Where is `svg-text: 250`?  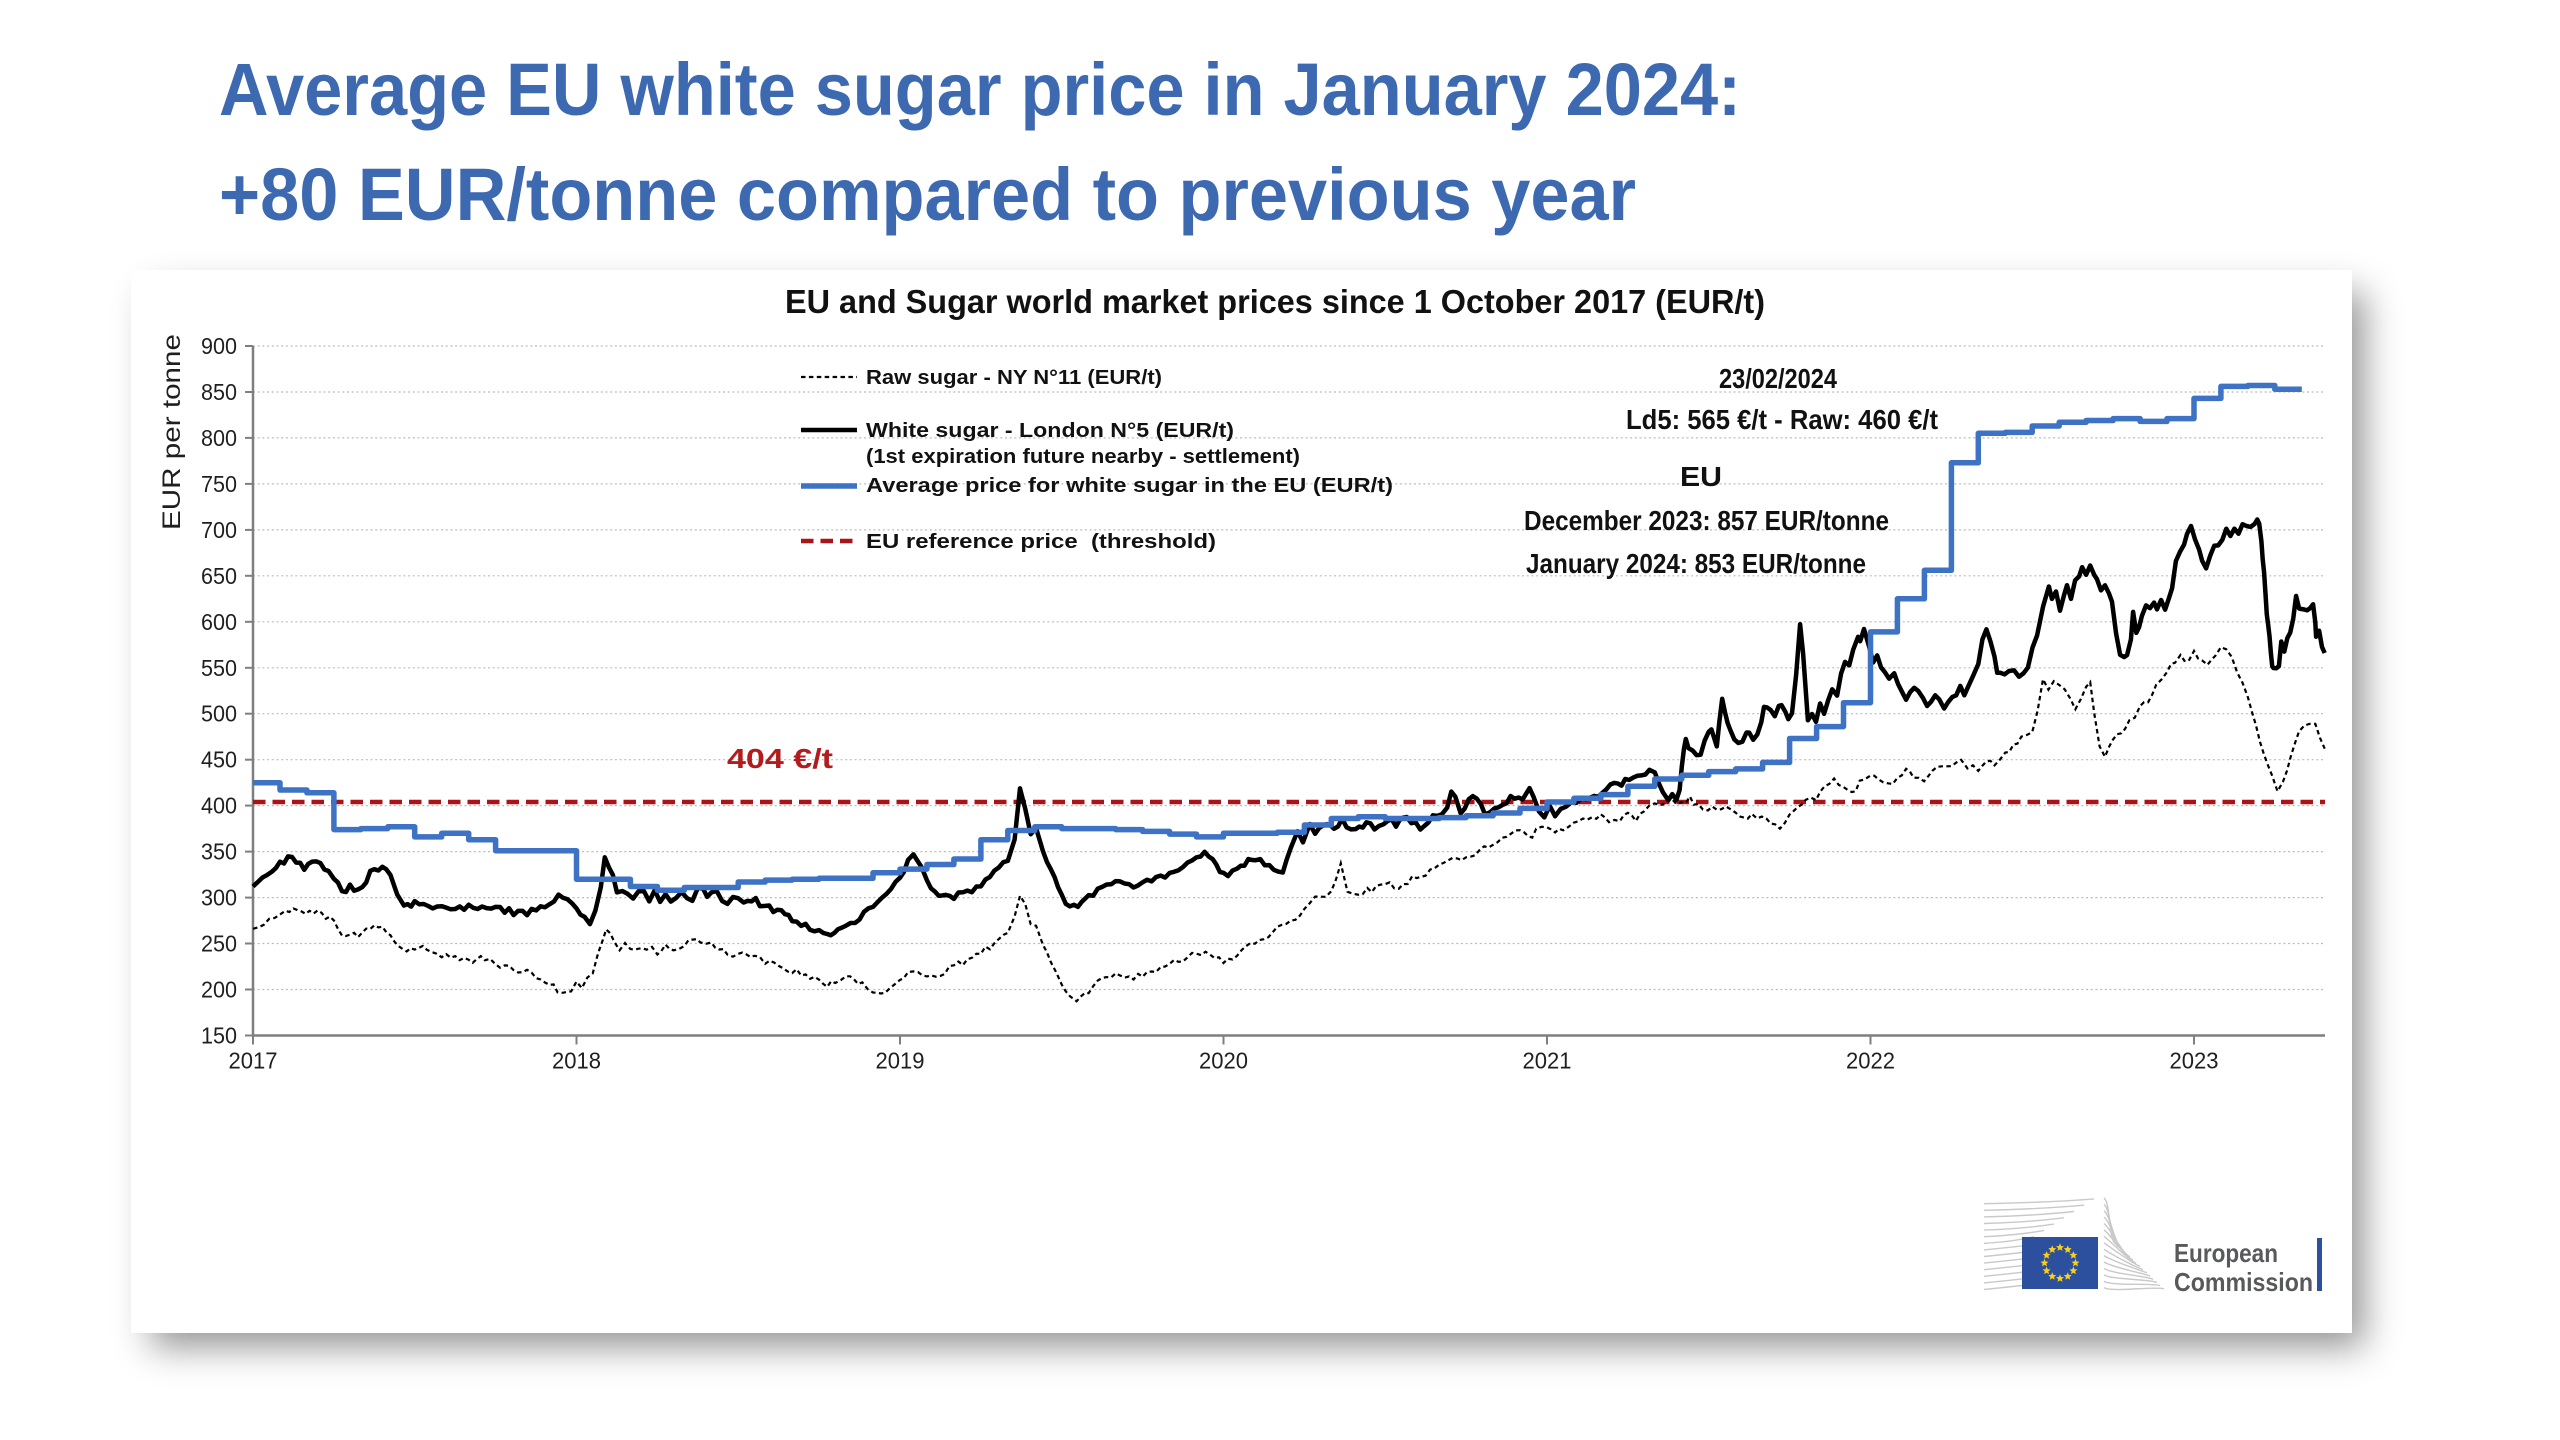
svg-text: 250 is located at coordinates (219, 944).